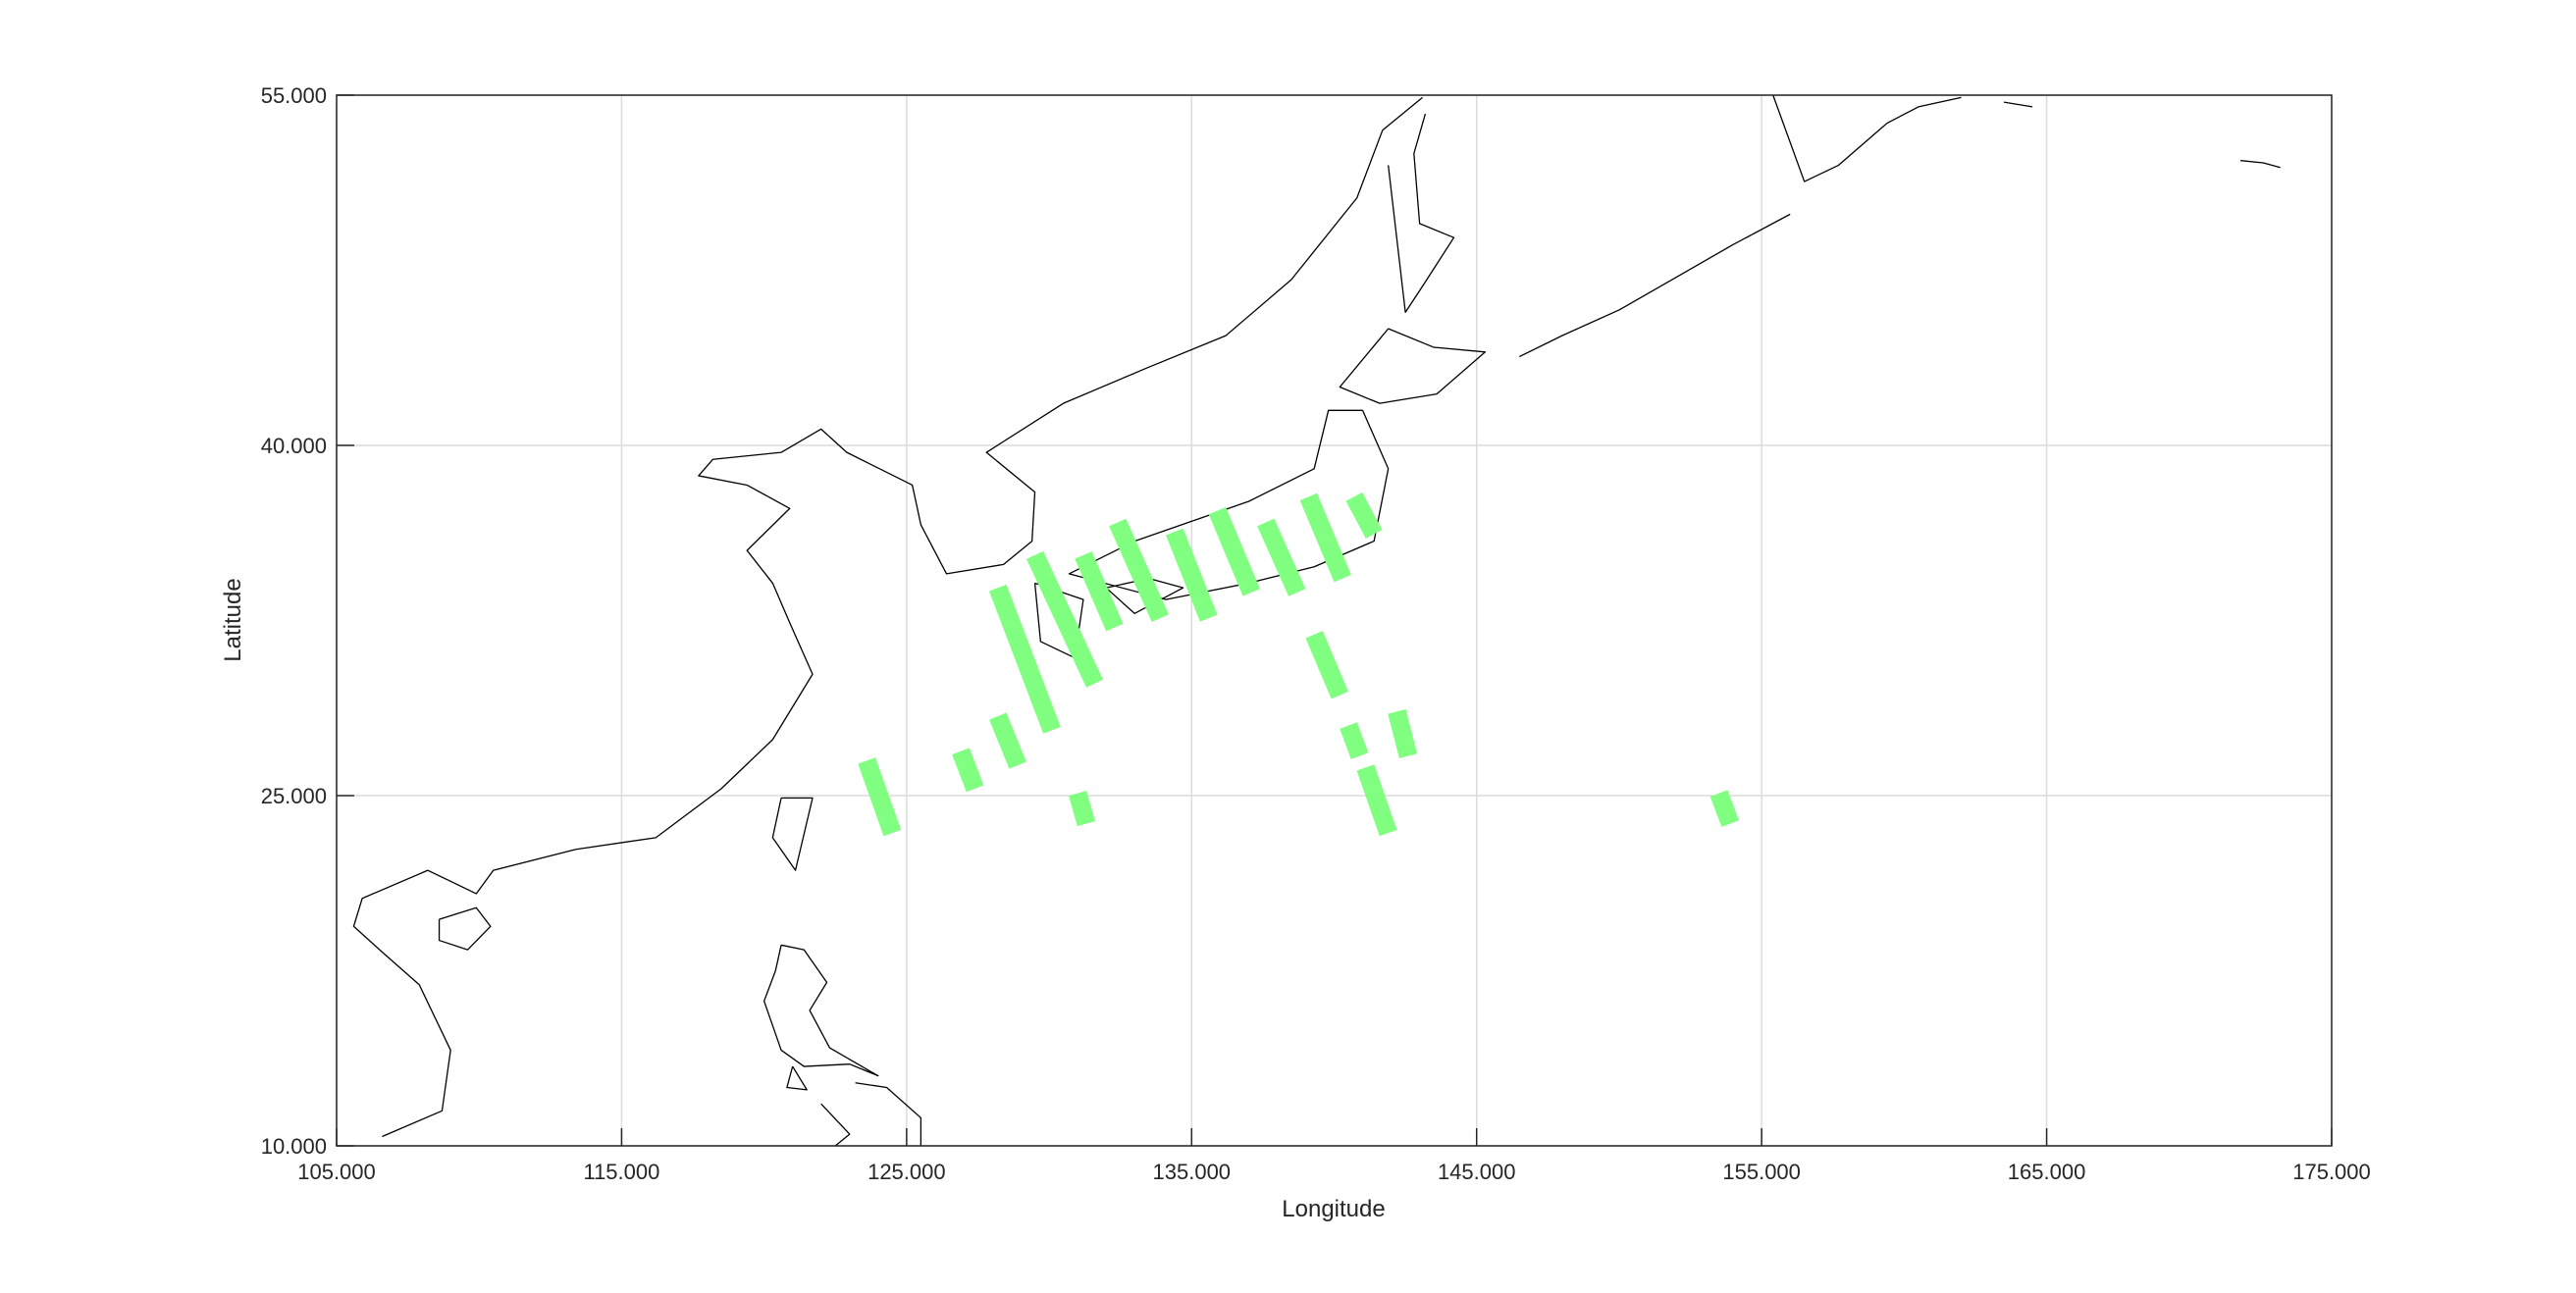 The image size is (2576, 1293). I want to click on x-tick-label: 135.000, so click(1192, 1172).